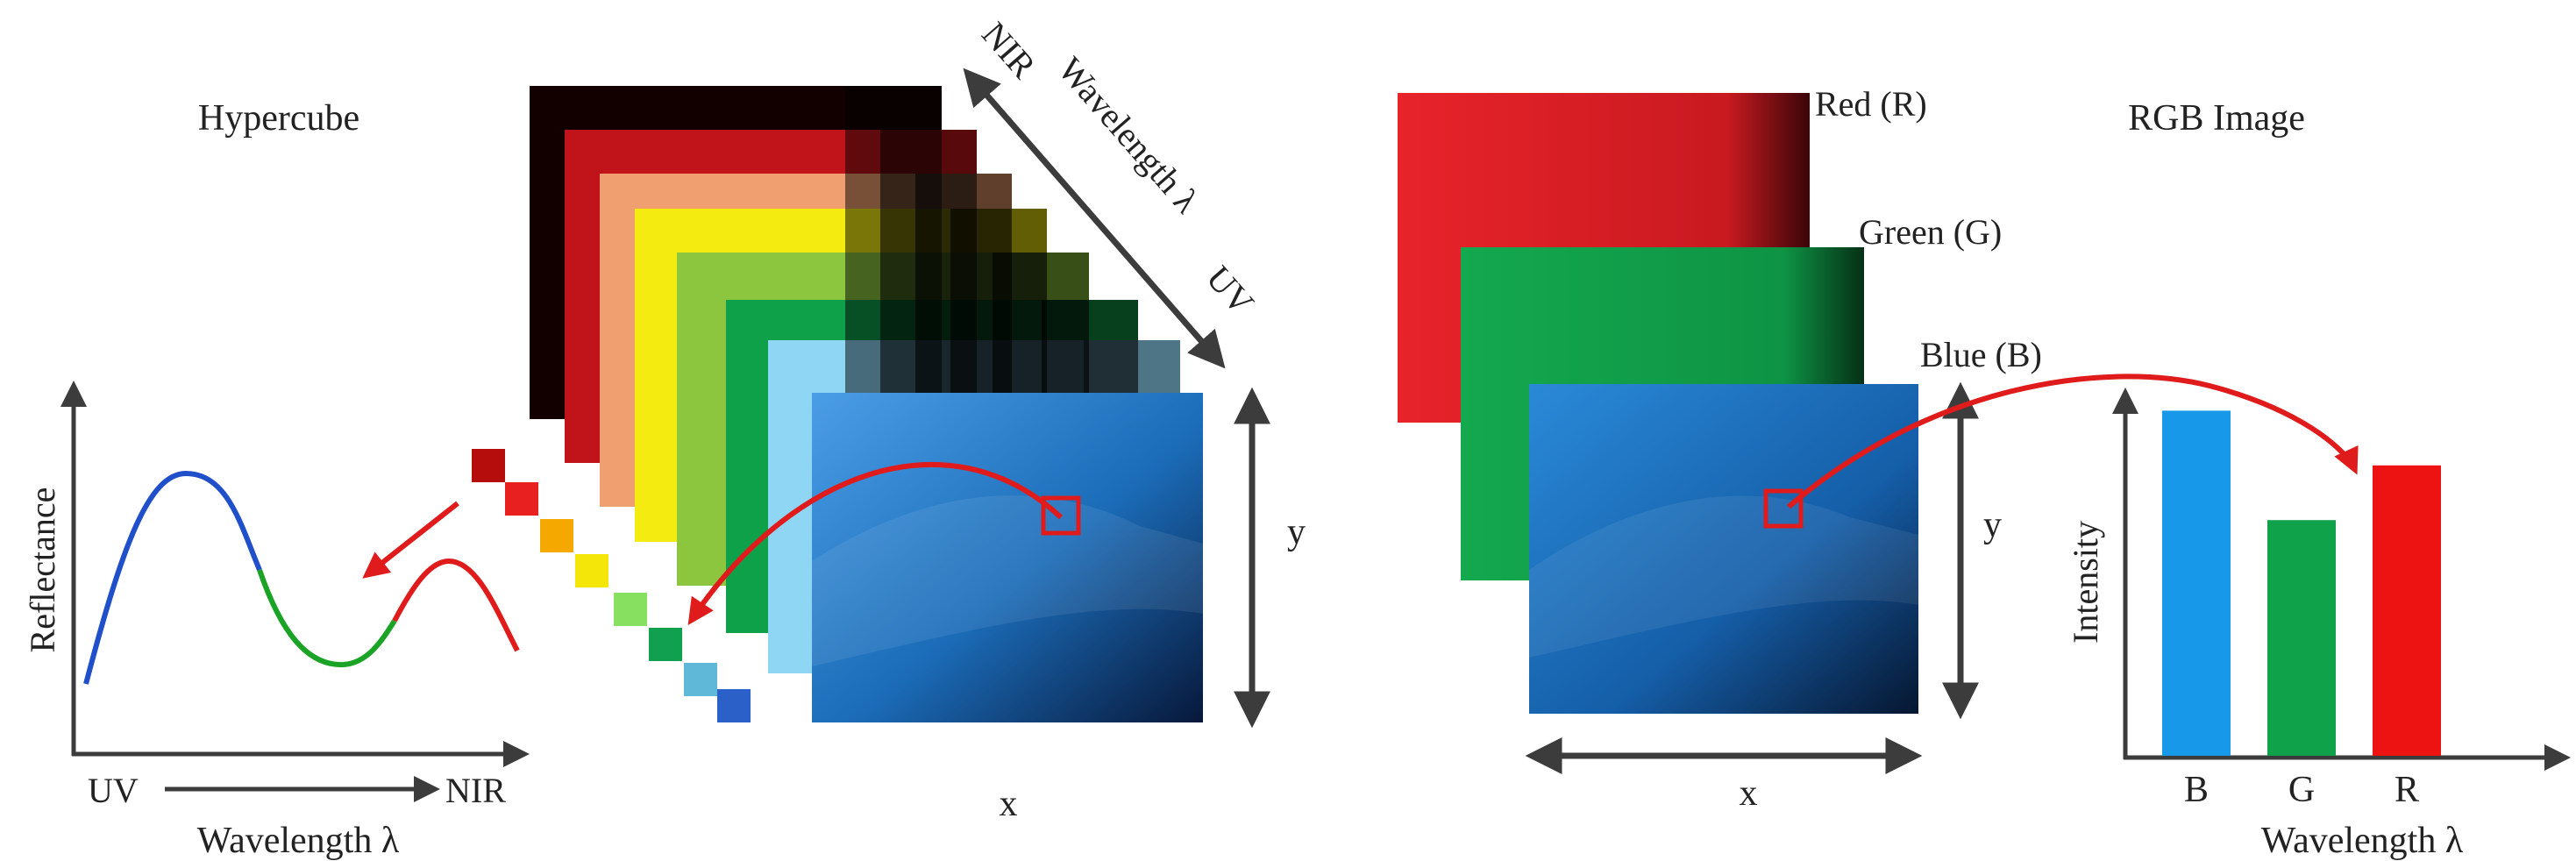 The height and width of the screenshot is (861, 2576). I want to click on blue-channel-image, so click(1723, 549).